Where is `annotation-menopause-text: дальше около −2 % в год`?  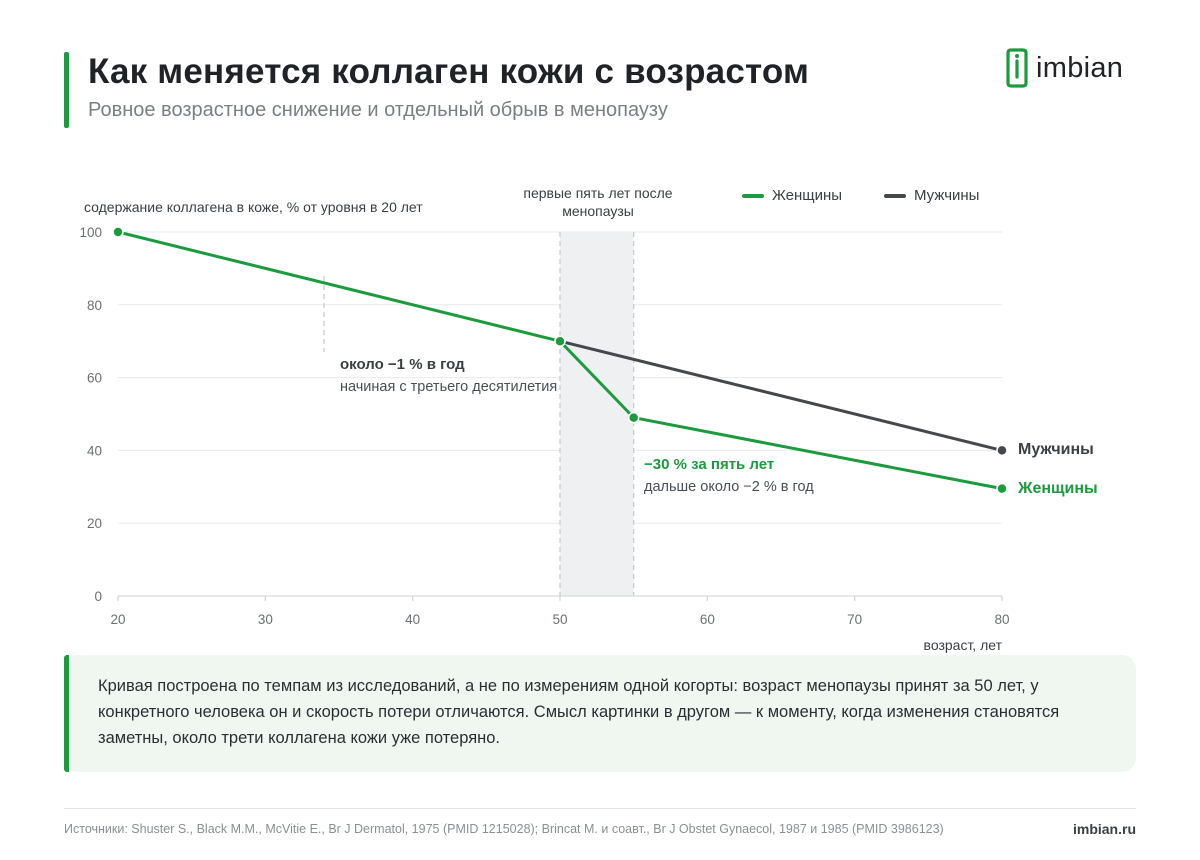
annotation-menopause-text: дальше около −2 % в год is located at coordinates (729, 487).